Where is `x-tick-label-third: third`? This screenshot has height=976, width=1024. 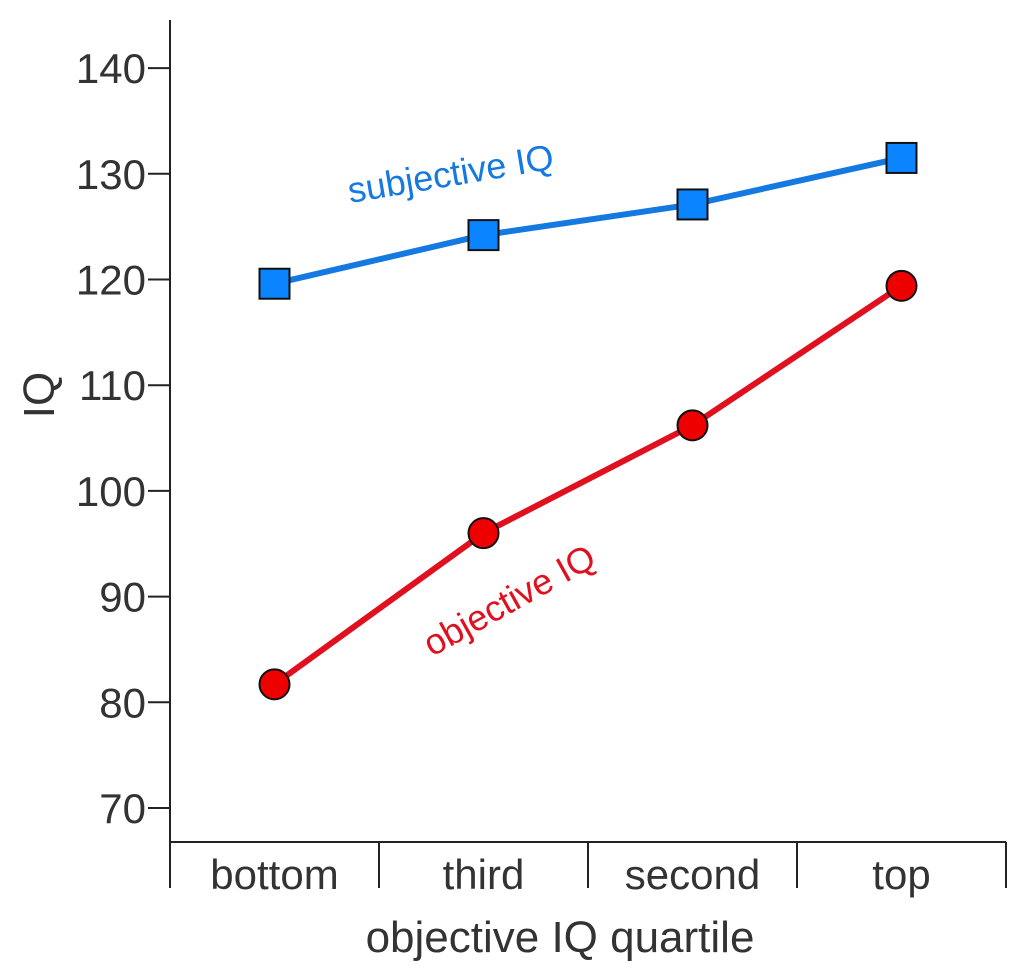
x-tick-label-third: third is located at coordinates (484, 874).